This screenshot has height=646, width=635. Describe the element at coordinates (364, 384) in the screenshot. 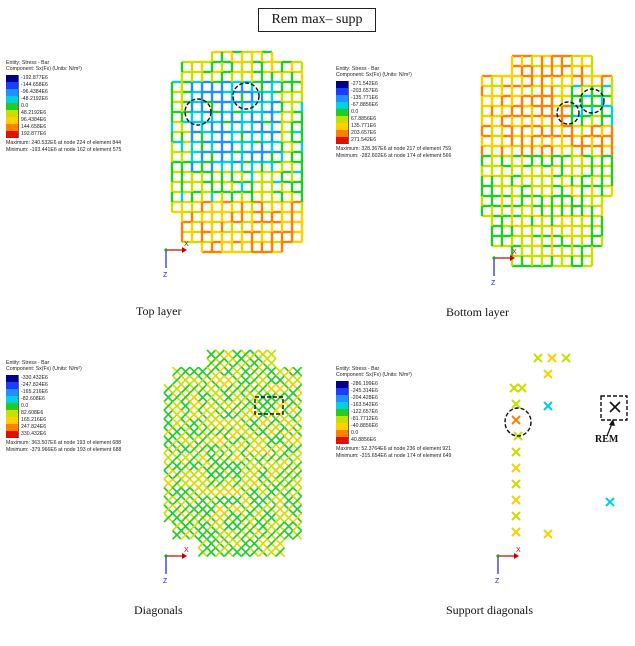

I see `scale-value: -286.199E6` at that location.